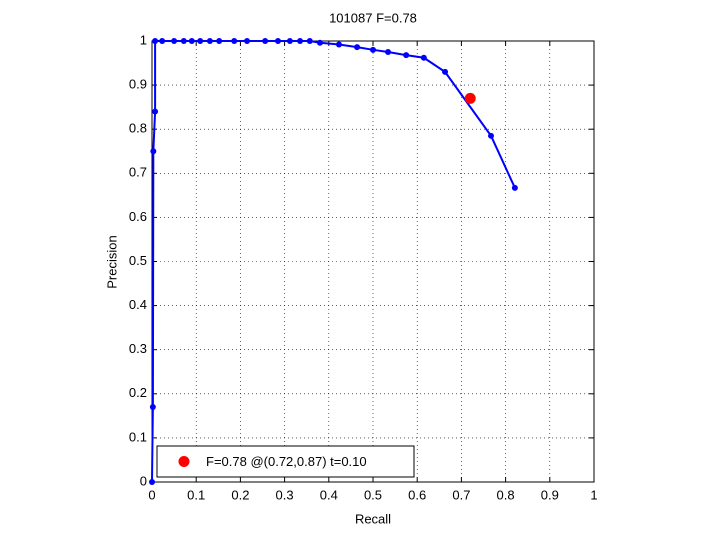 The width and height of the screenshot is (720, 540). I want to click on y-tick-label: 0.7, so click(138, 172).